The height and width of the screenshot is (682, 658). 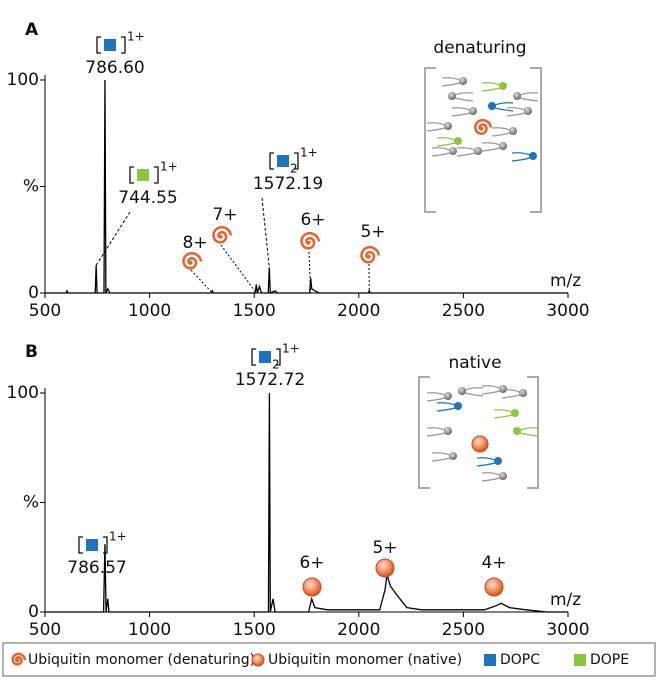 What do you see at coordinates (483, 126) in the screenshot?
I see `inset-spiral` at bounding box center [483, 126].